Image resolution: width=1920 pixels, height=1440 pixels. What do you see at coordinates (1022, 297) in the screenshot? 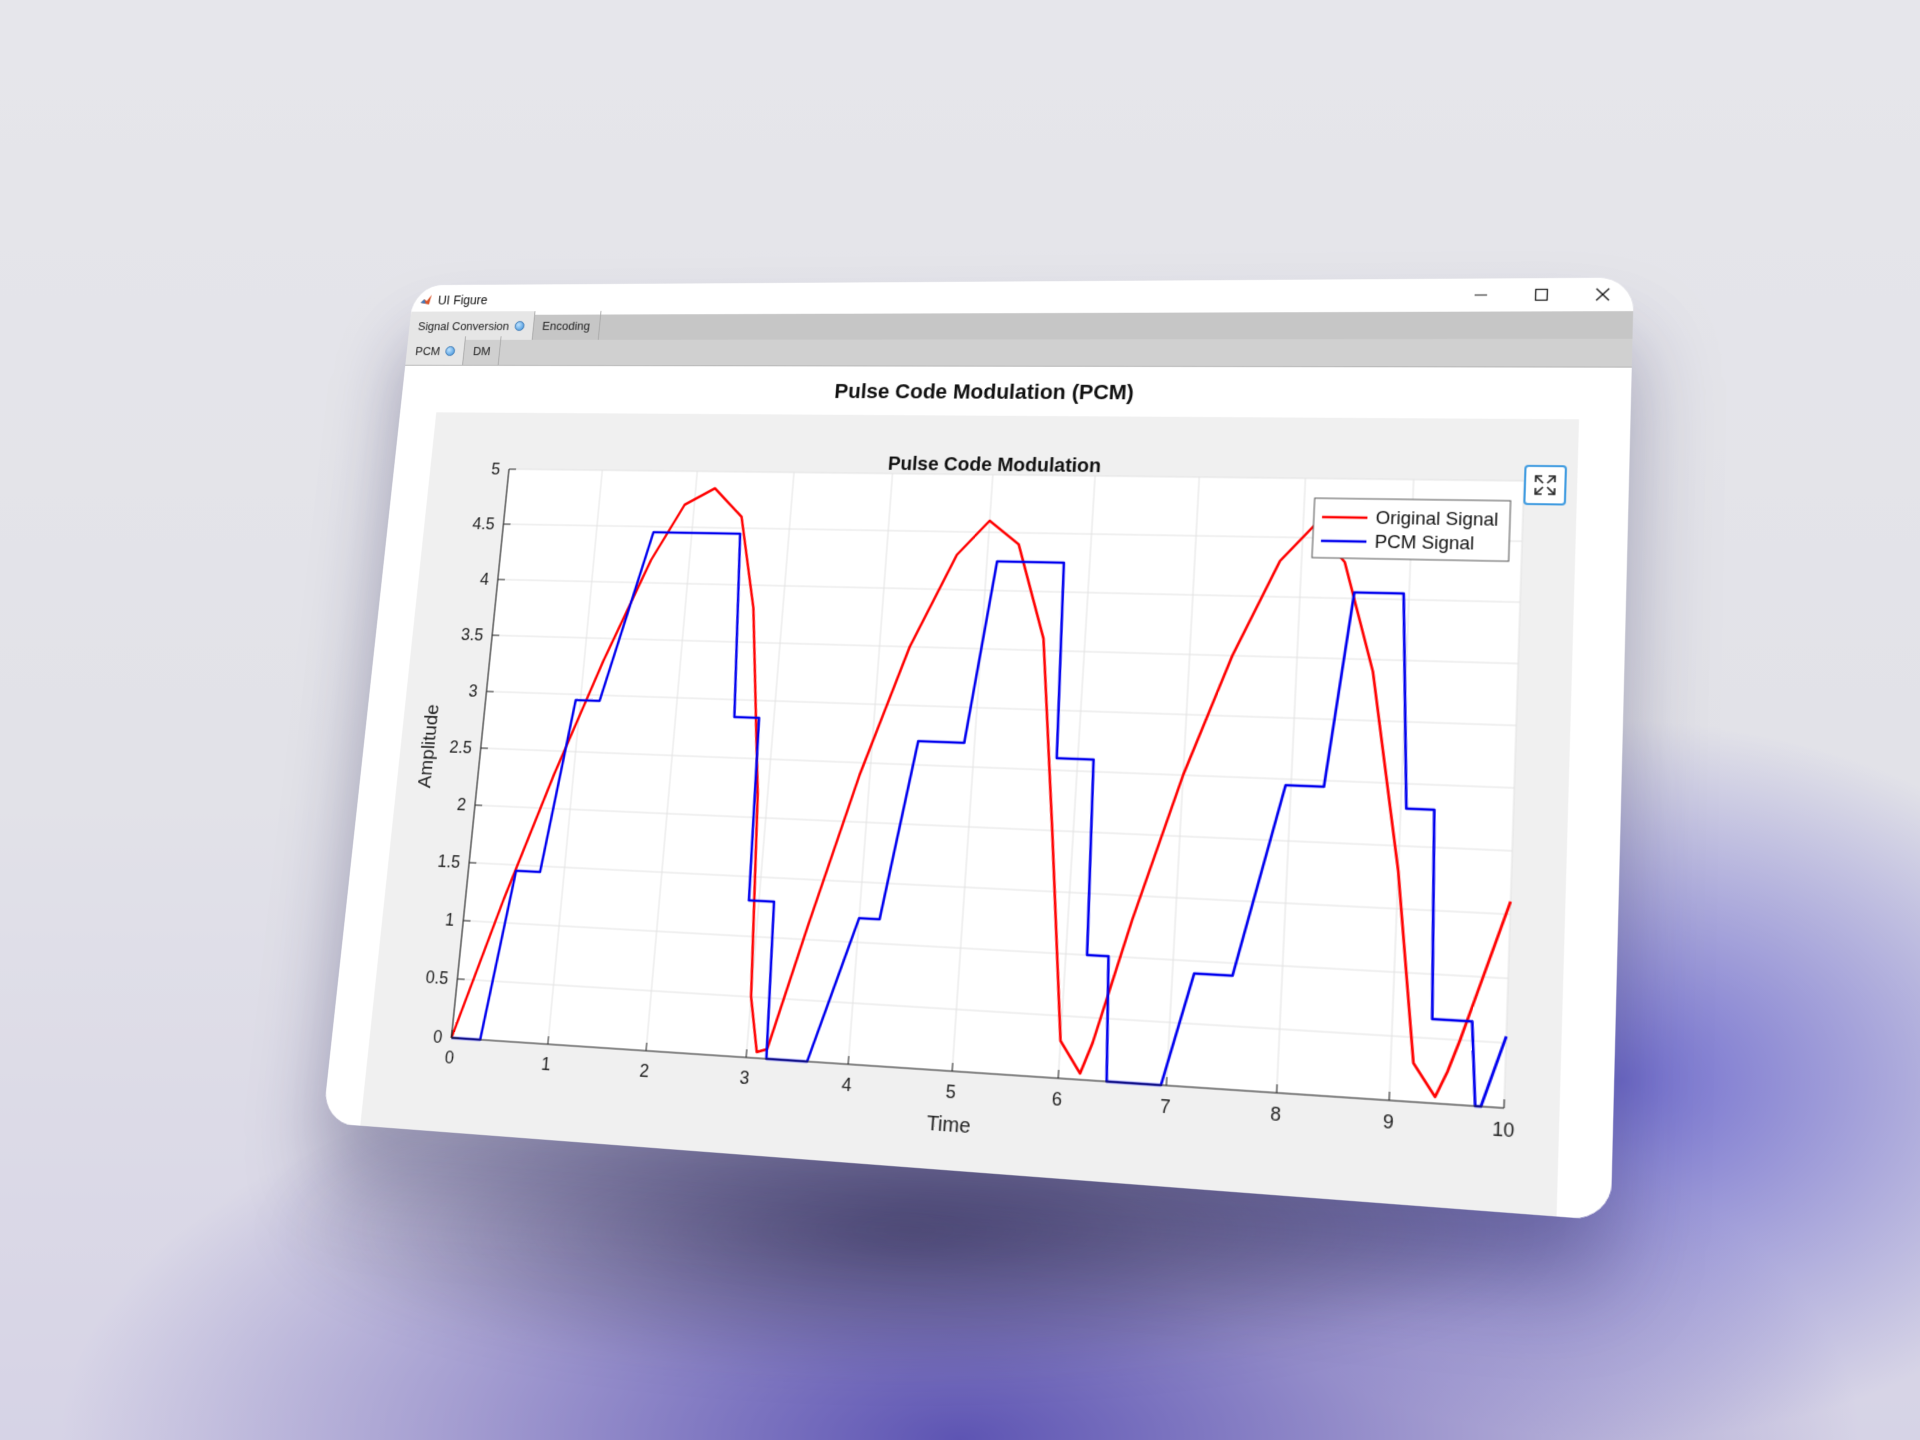
I see `title-bar: UI Figure` at bounding box center [1022, 297].